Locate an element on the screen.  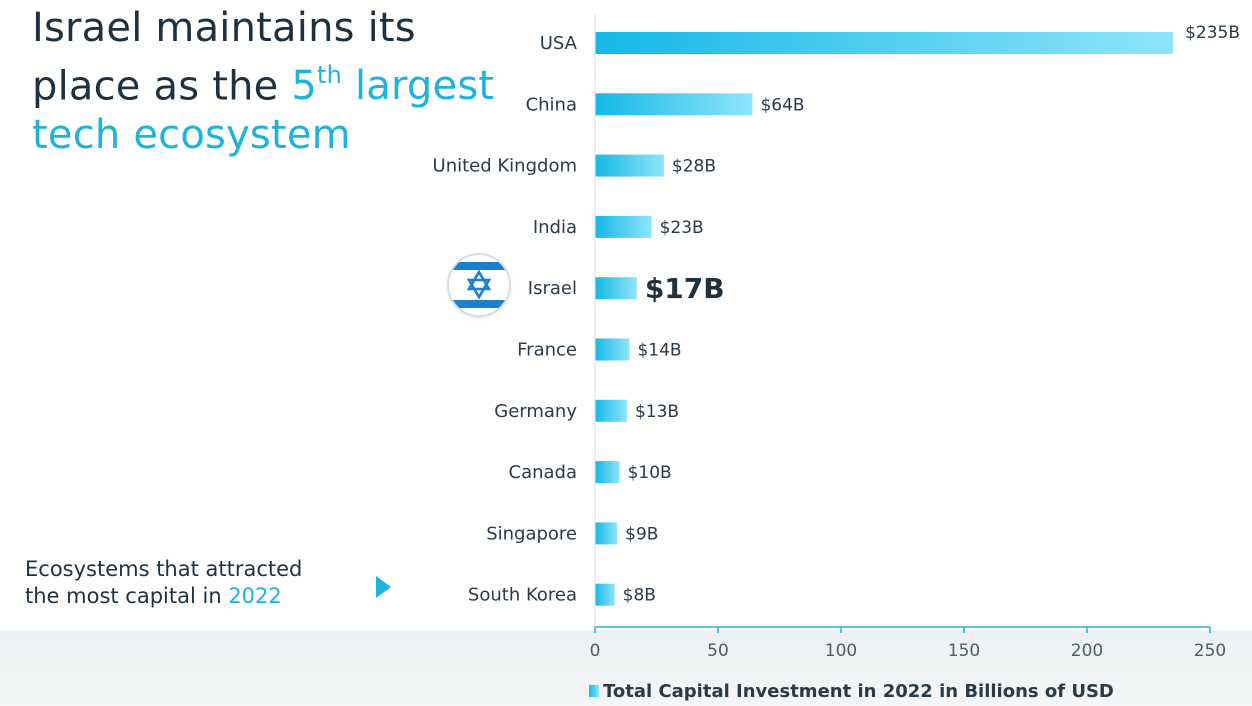
category-label-united-kingdom: United Kingdom is located at coordinates (505, 166).